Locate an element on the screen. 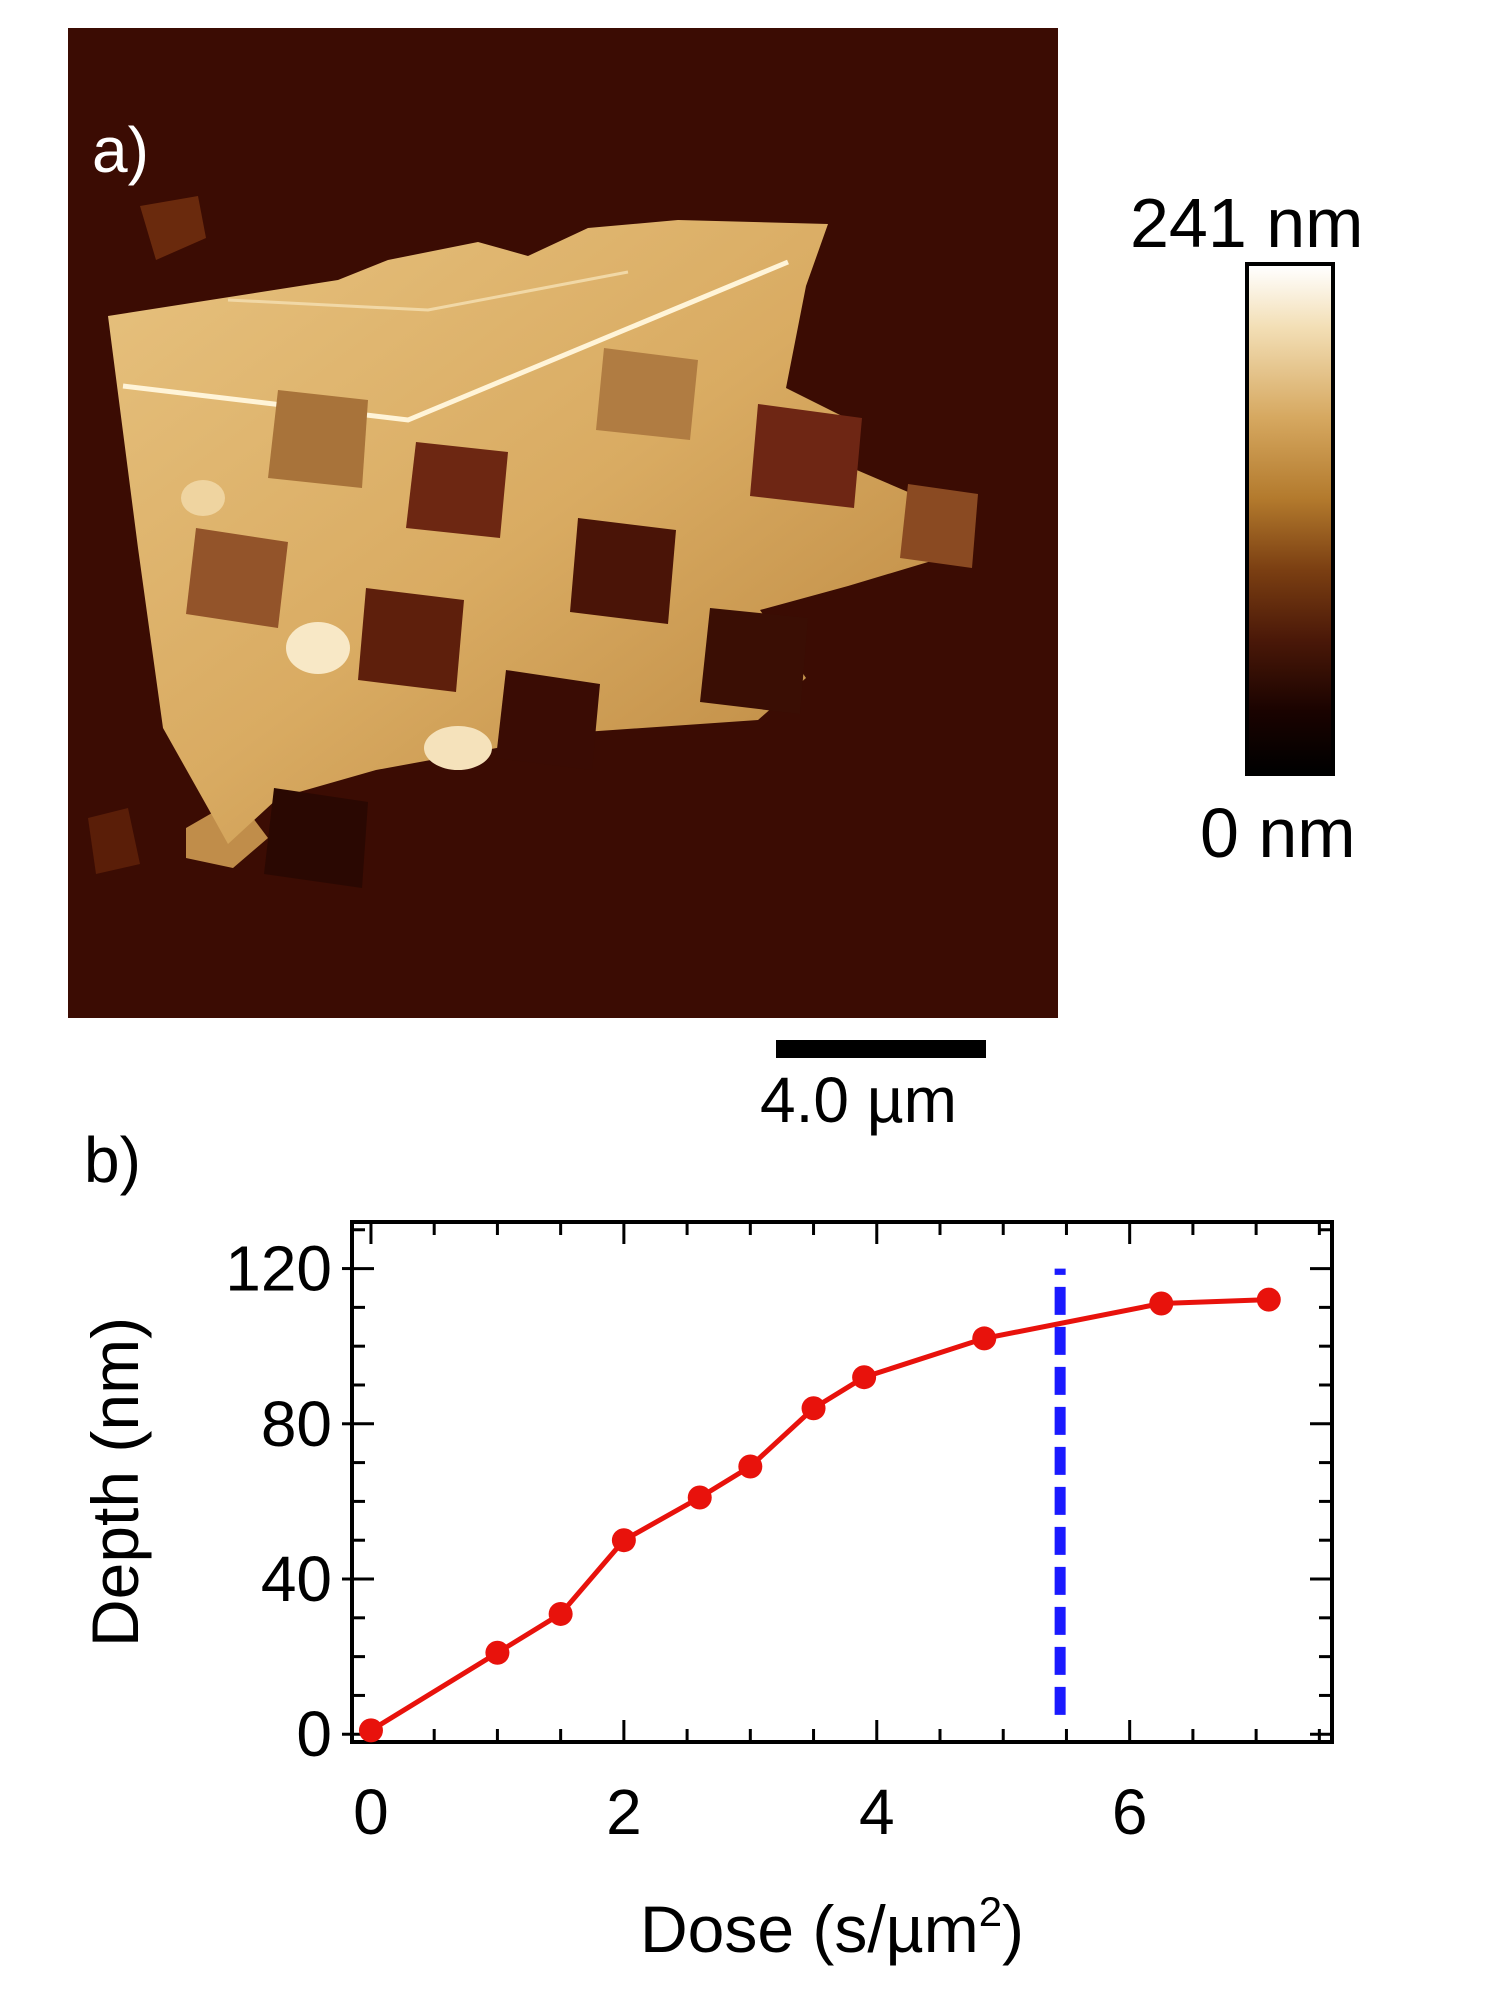 This screenshot has width=1500, height=2005. x-tick-label: 2 is located at coordinates (624, 1812).